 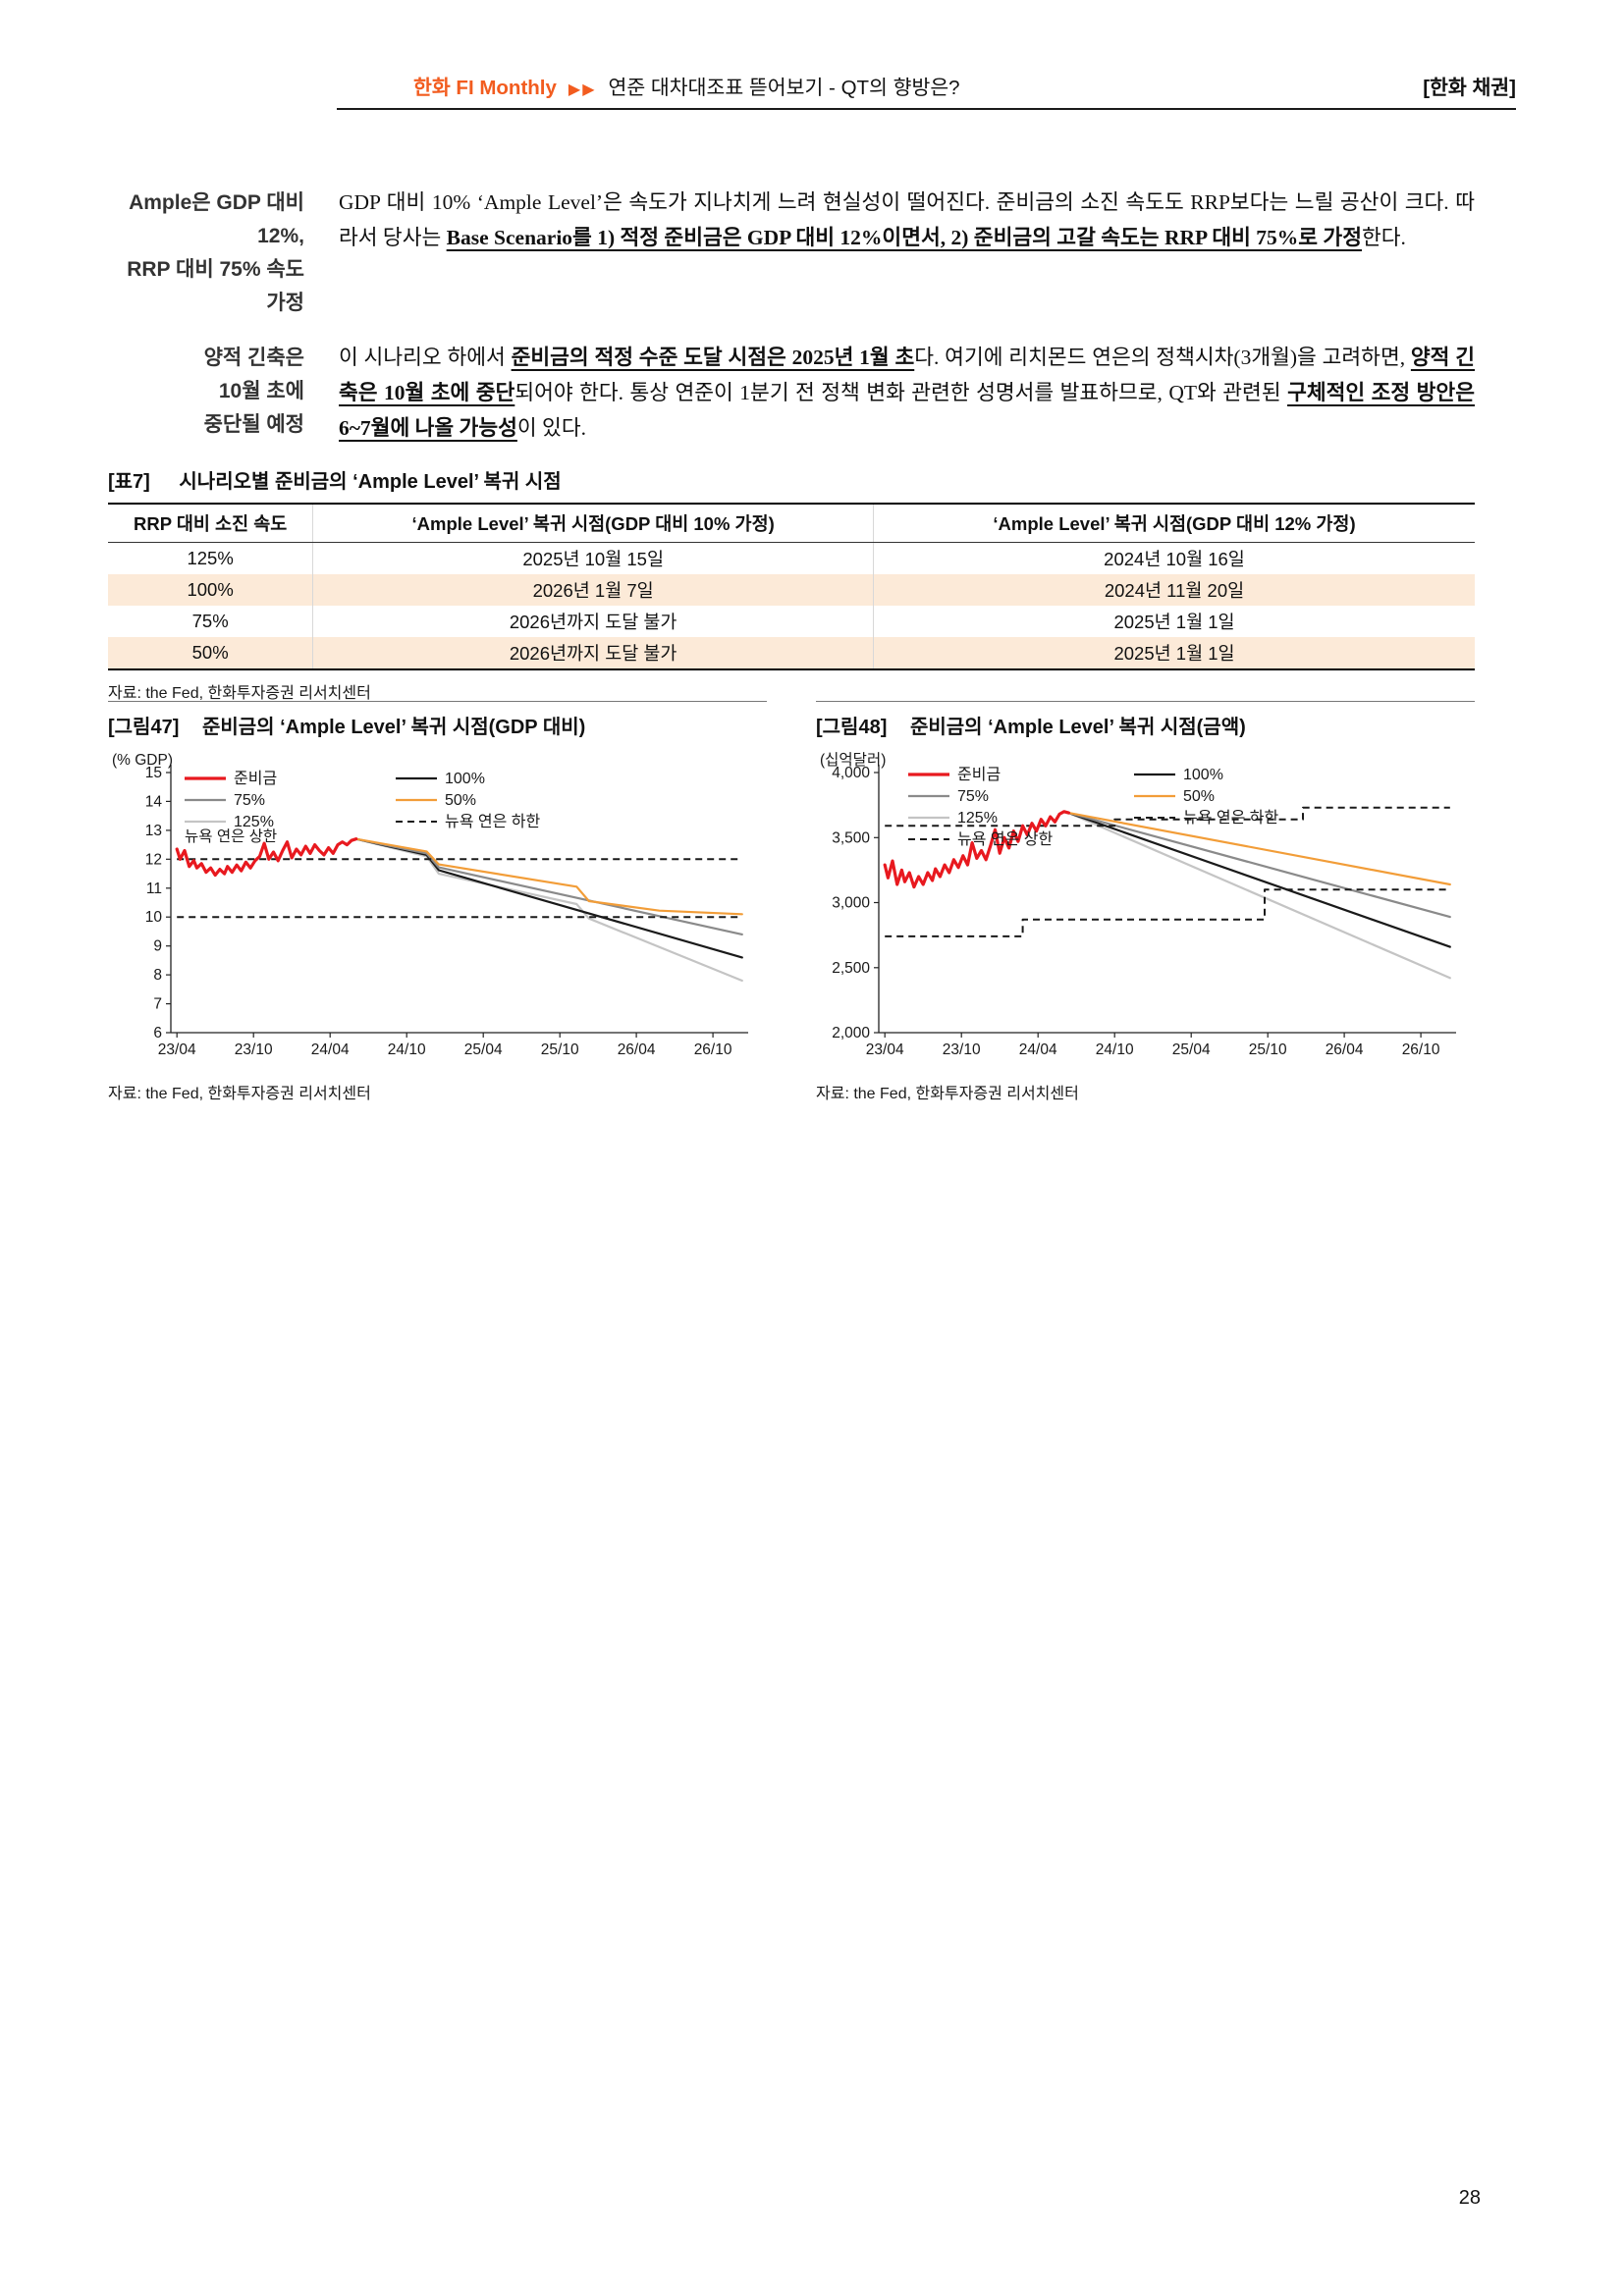 I want to click on double-arrow-icon: ▶▶, so click(x=582, y=90).